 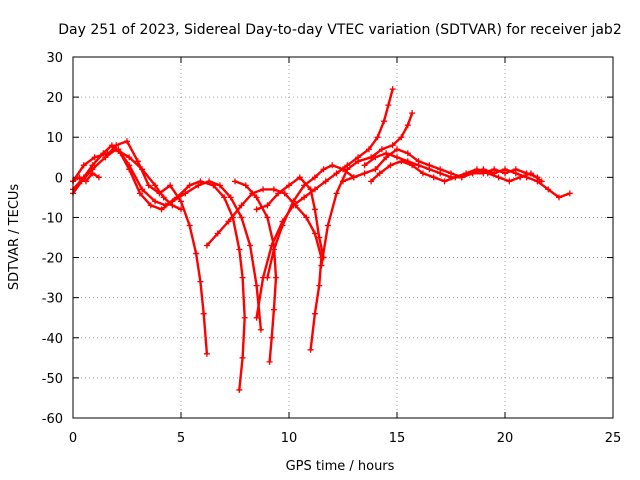 What do you see at coordinates (340, 466) in the screenshot?
I see `x-axis-label: GPS time / hours` at bounding box center [340, 466].